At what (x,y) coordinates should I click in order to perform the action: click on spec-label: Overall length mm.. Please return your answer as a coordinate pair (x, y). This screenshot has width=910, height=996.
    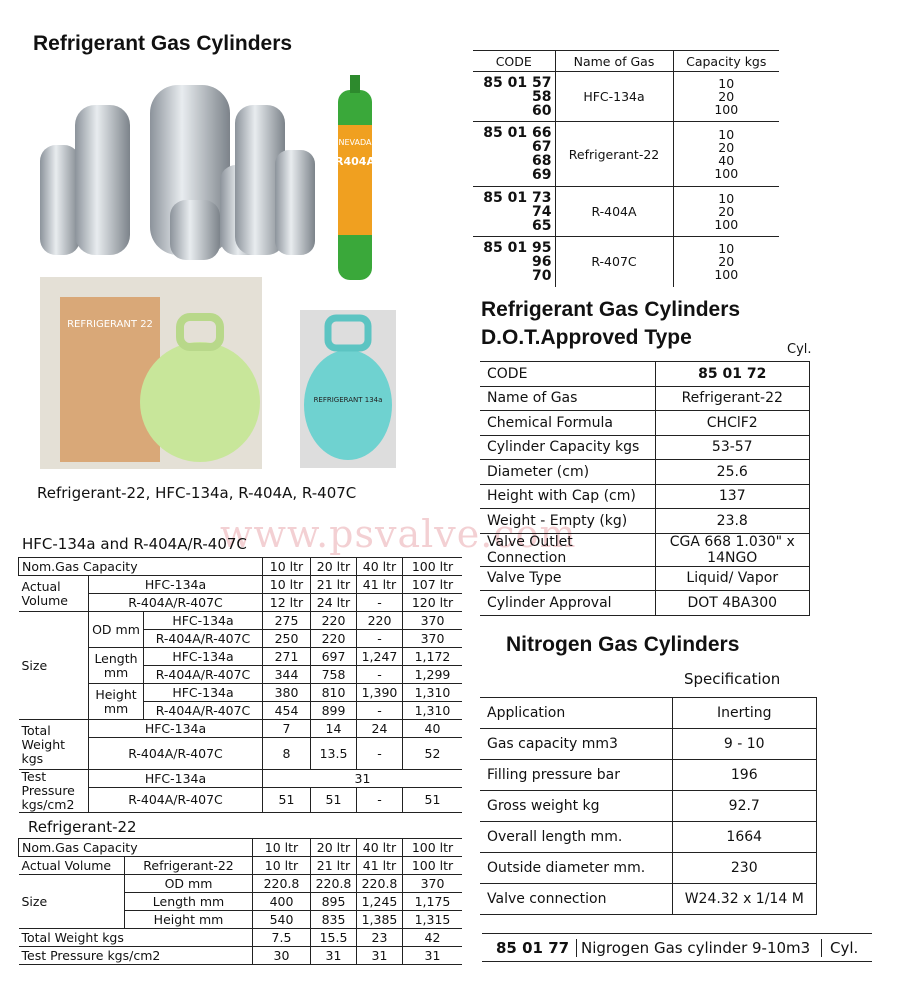
    Looking at the image, I should click on (576, 837).